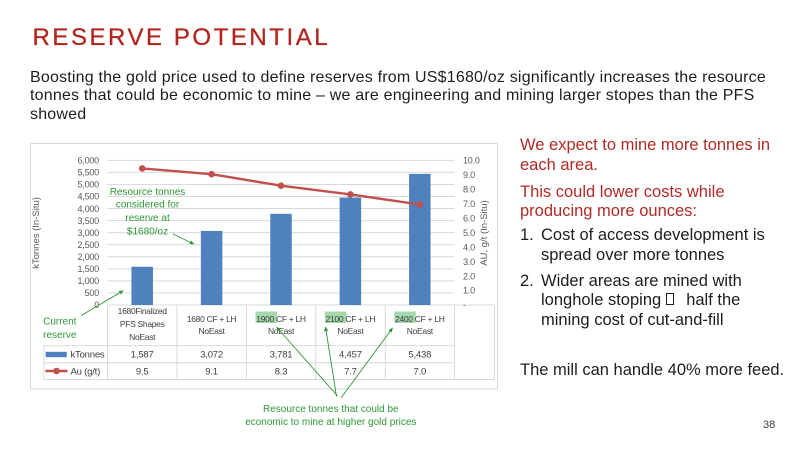 This screenshot has width=800, height=450. I want to click on svg-text: 5,000, so click(88, 185).